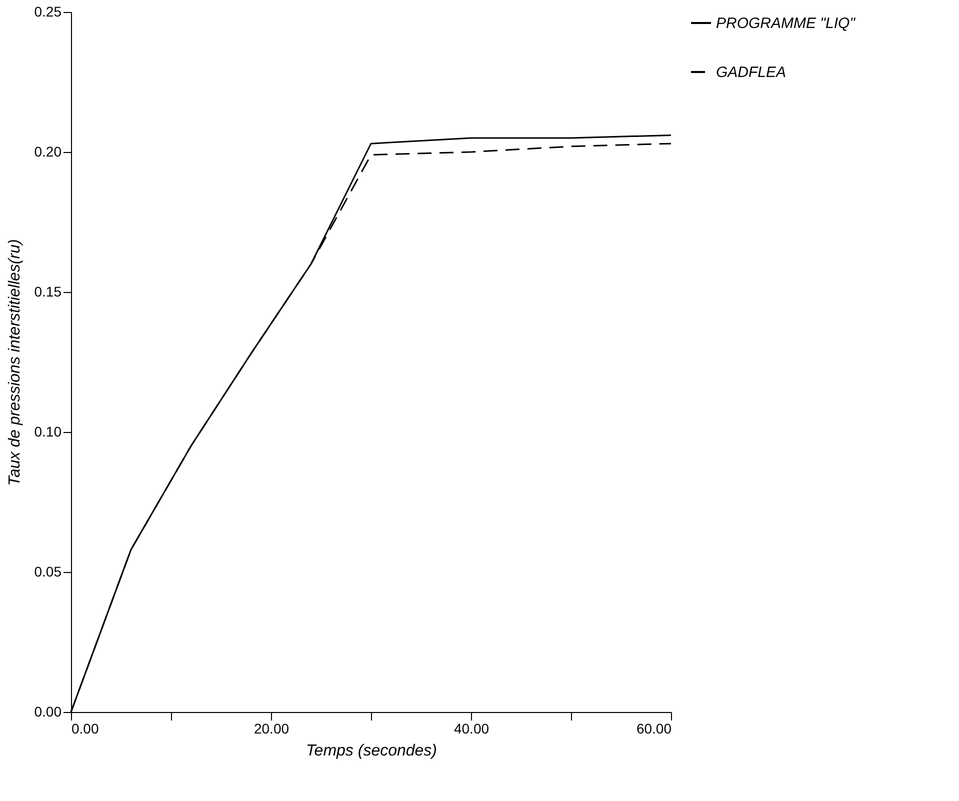  What do you see at coordinates (654, 728) in the screenshot?
I see `x-tick-label: 60.00` at bounding box center [654, 728].